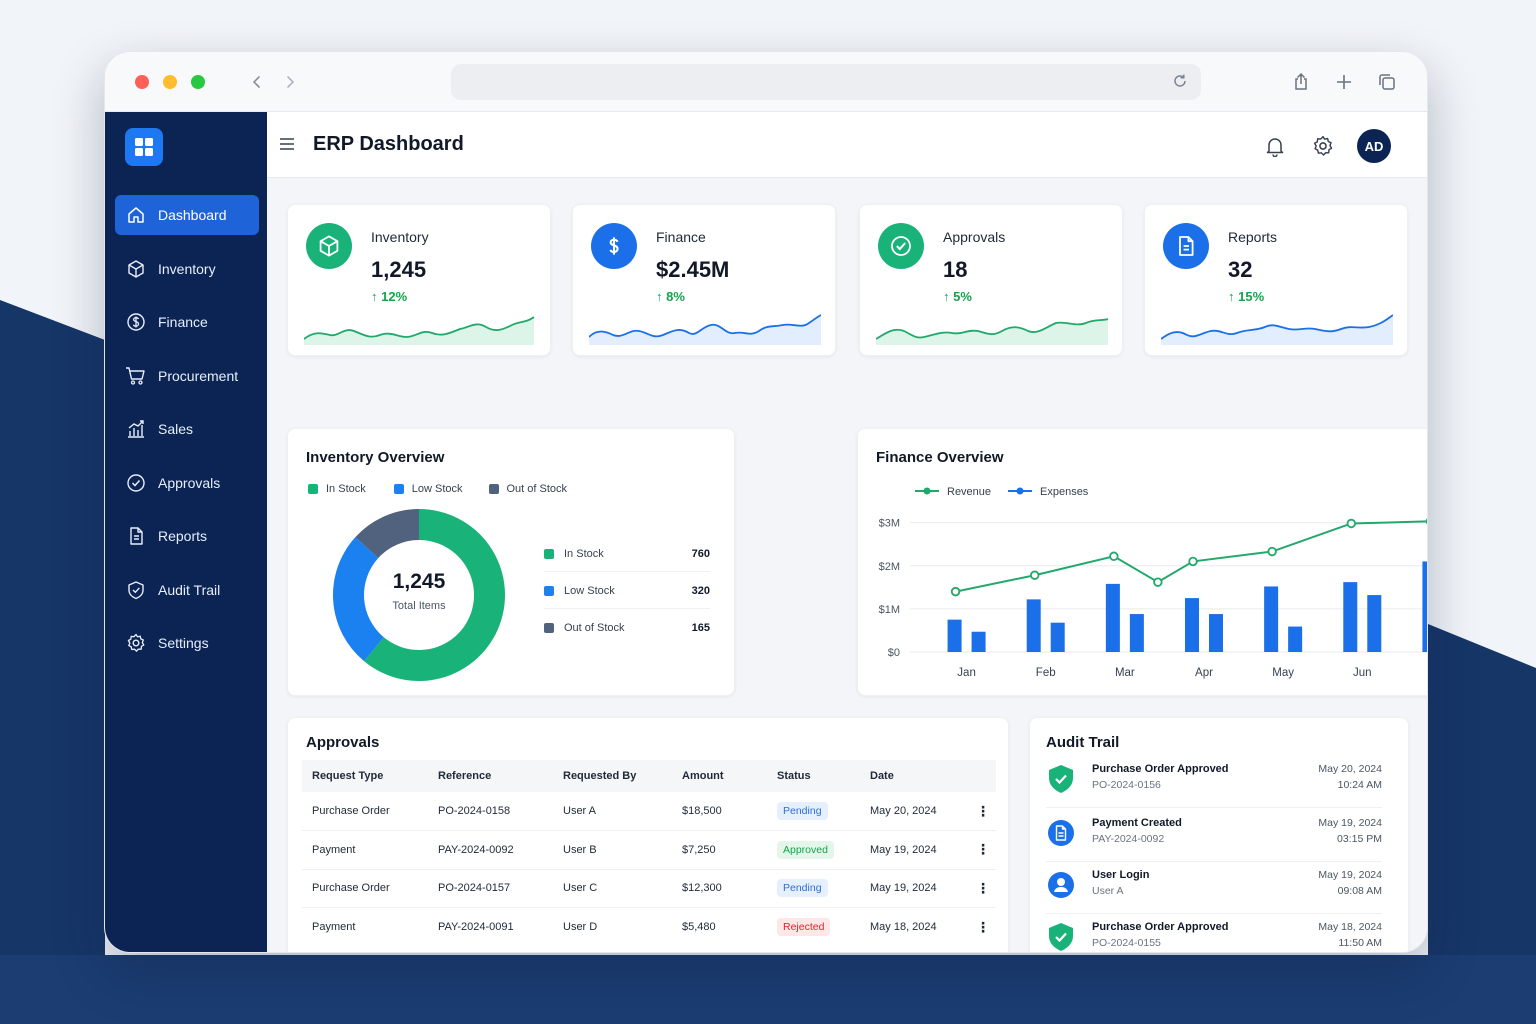 This screenshot has height=1024, width=1536. I want to click on kpi-card-approvals: Approvals 18 ↑ 5%, so click(991, 280).